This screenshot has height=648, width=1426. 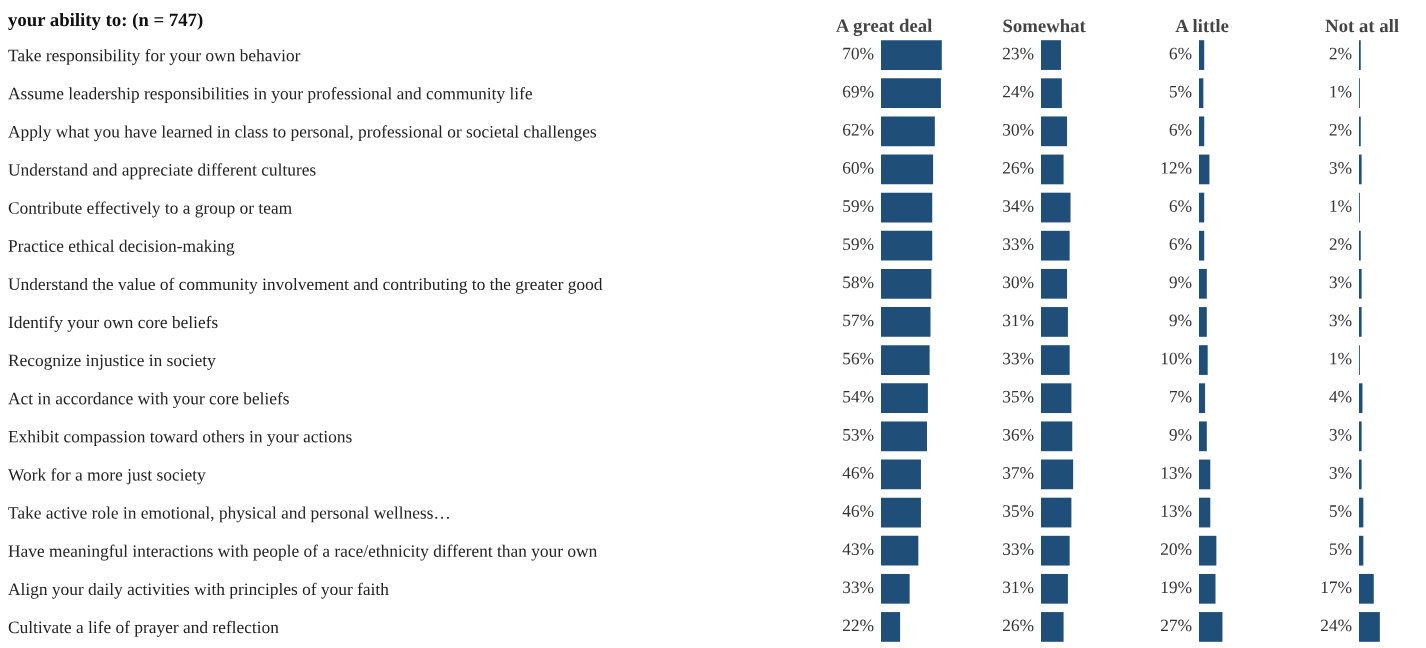 What do you see at coordinates (1018, 625) in the screenshot?
I see `data-label: 26%` at bounding box center [1018, 625].